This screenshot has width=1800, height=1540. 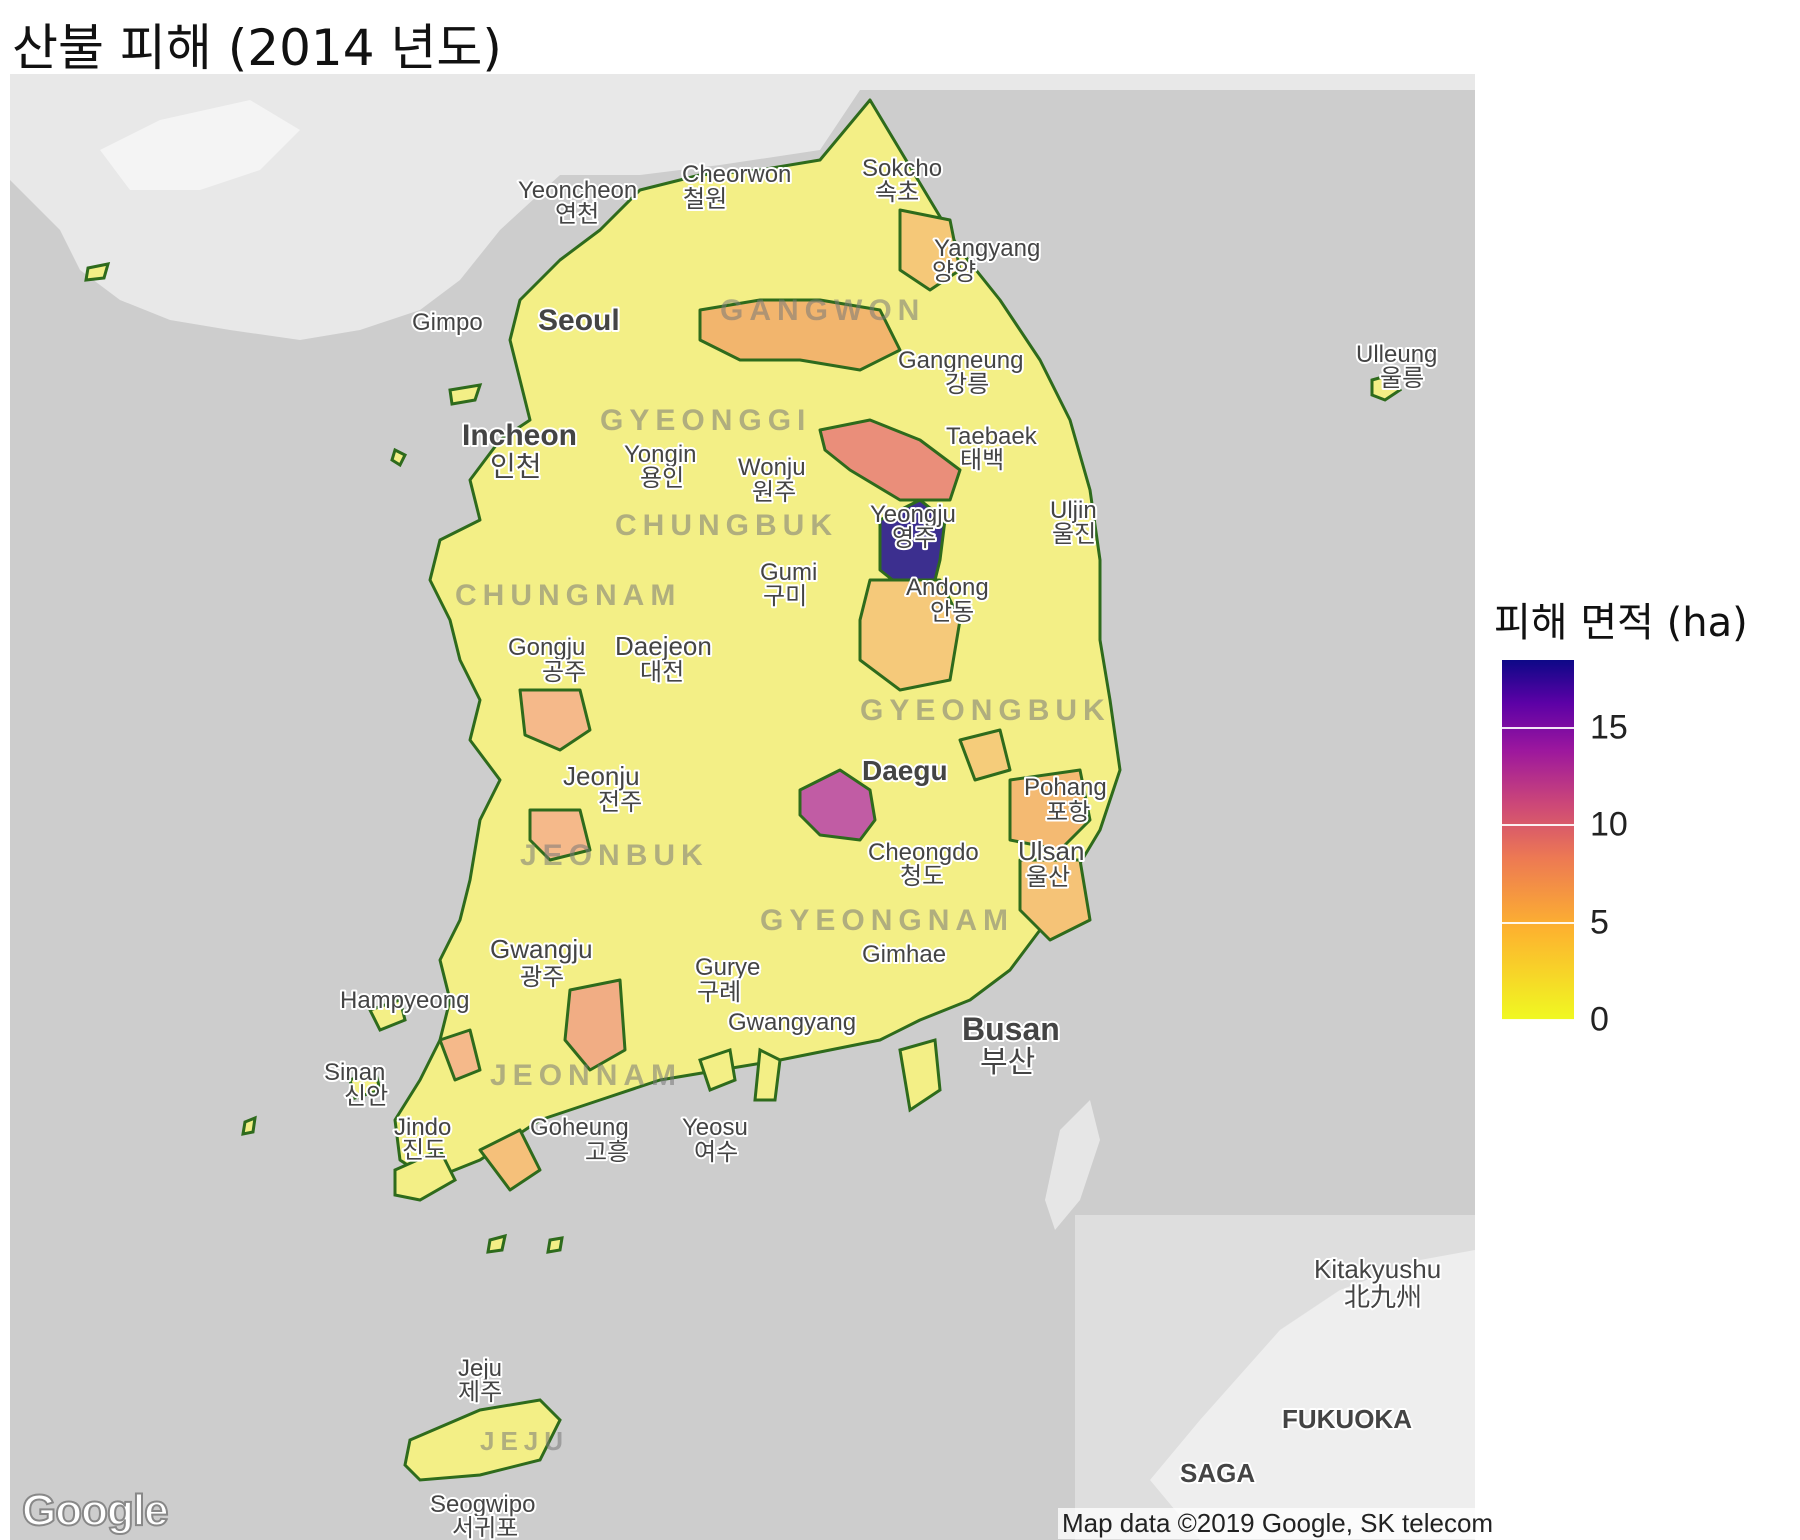 I want to click on city-label-cheongdo: Cheongdo, so click(x=923, y=852).